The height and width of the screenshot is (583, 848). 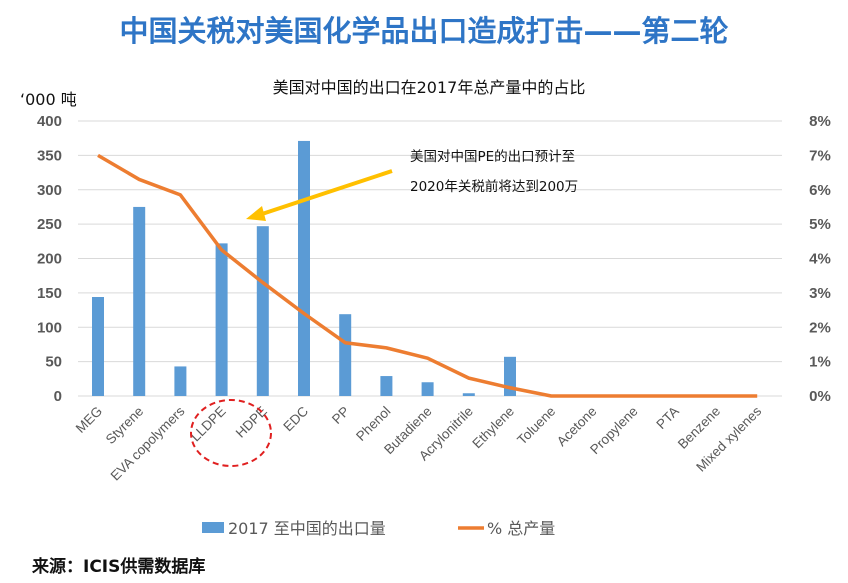 I want to click on left-tick-label: 0, so click(x=58, y=396).